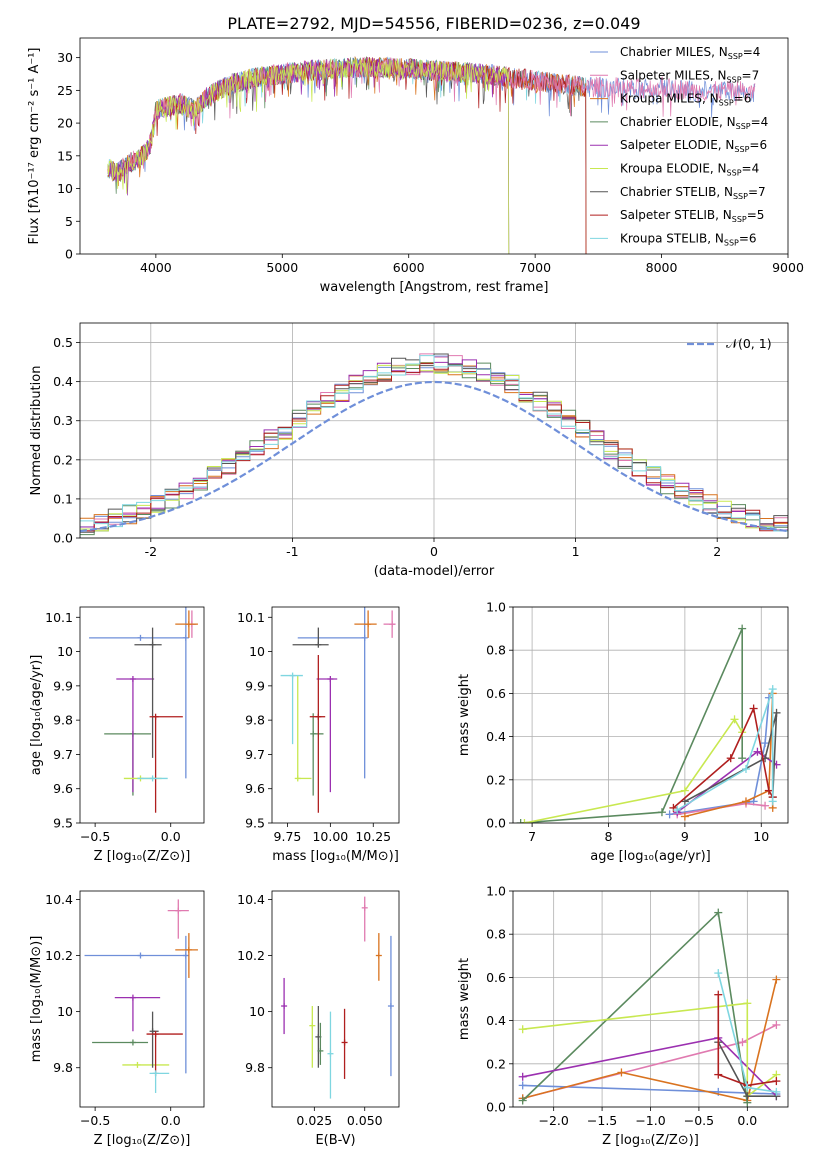  I want to click on y-tick-label: 0.1, so click(63, 498).